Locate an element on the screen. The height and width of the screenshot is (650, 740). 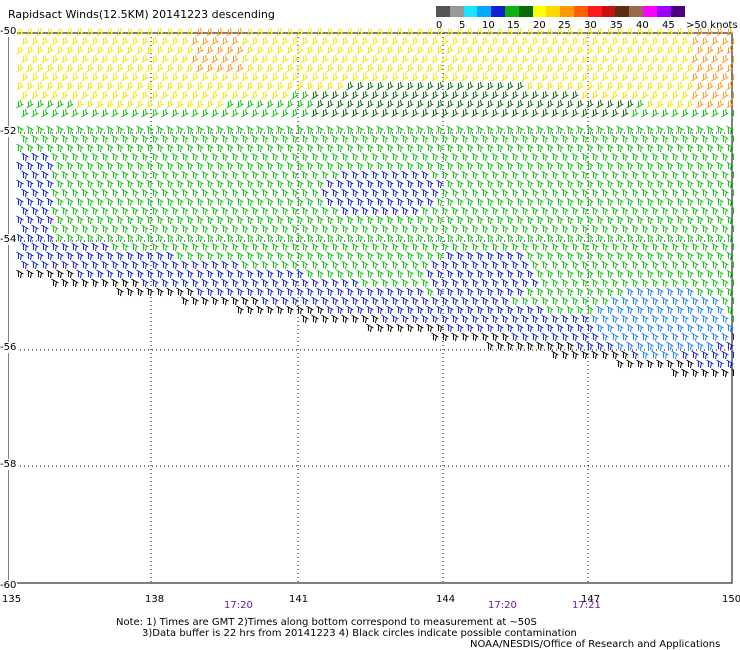
lon-label: 150 is located at coordinates (731, 599).